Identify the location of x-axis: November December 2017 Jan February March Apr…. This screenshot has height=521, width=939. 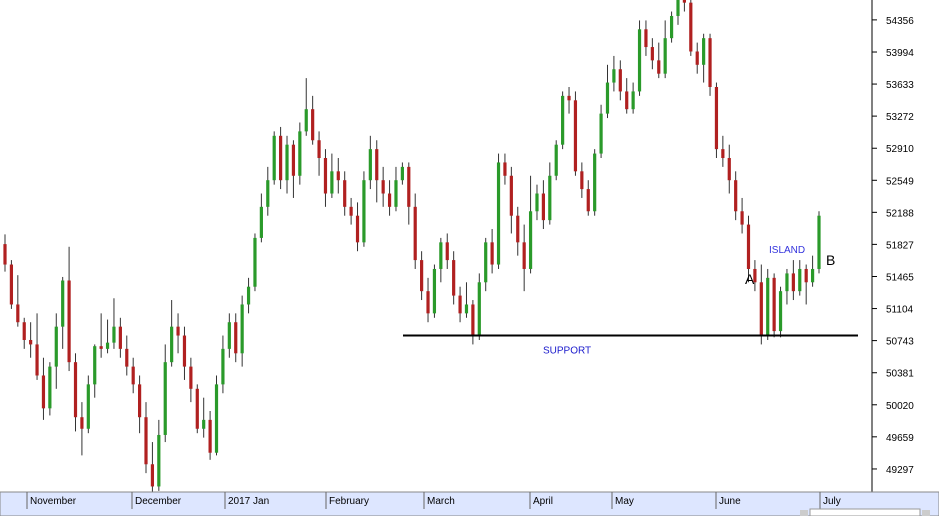
(433, 500).